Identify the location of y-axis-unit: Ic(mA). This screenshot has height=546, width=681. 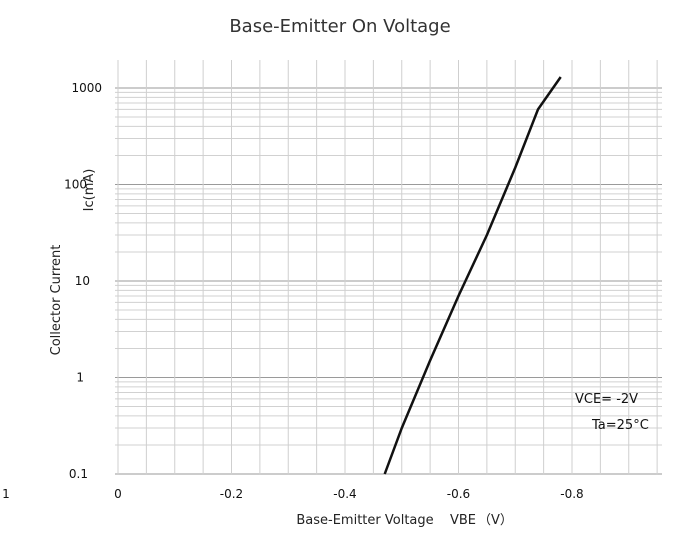
(89, 190).